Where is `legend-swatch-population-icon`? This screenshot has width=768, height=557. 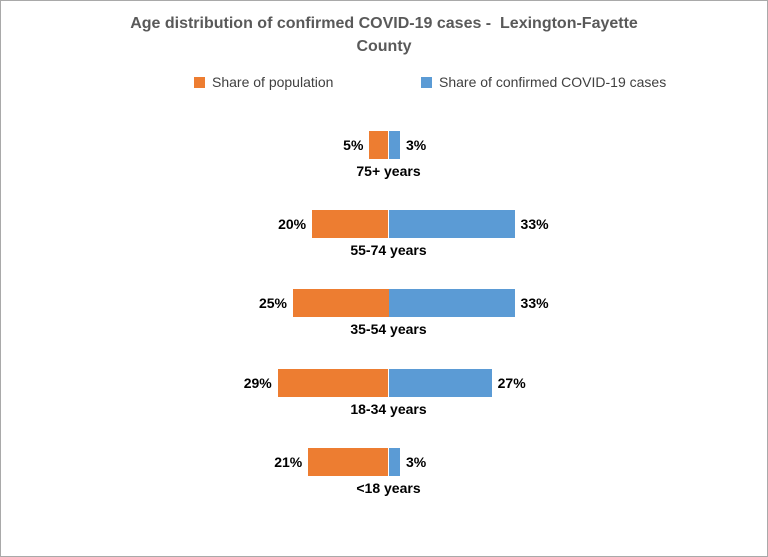
legend-swatch-population-icon is located at coordinates (199, 82).